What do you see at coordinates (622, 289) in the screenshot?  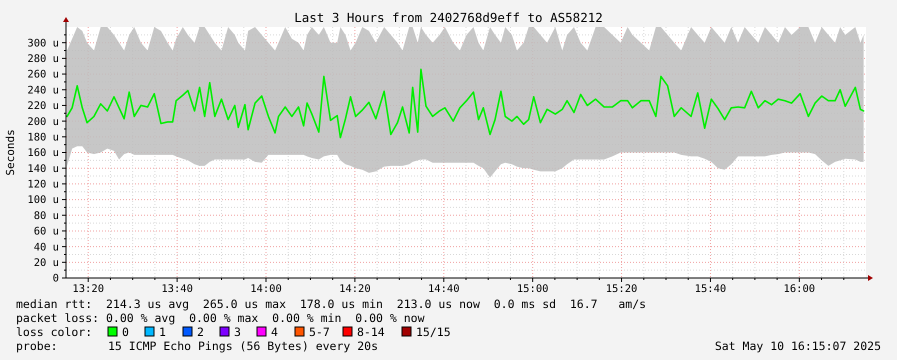 I see `x-tick-label: 15:20` at bounding box center [622, 289].